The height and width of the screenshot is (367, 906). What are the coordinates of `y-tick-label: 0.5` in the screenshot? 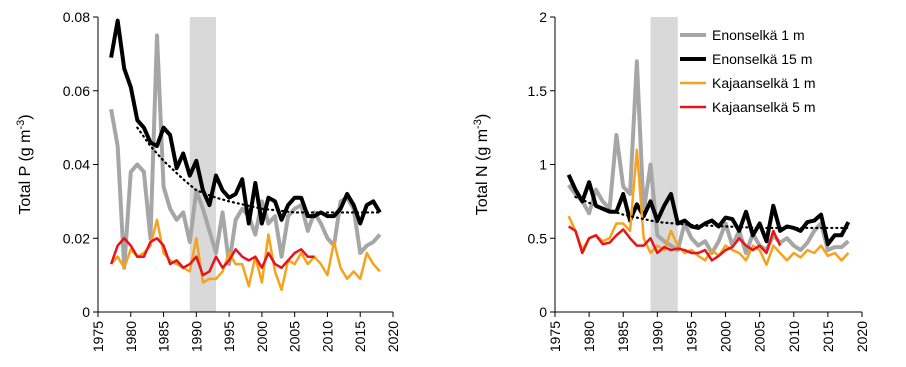 It's located at (538, 238).